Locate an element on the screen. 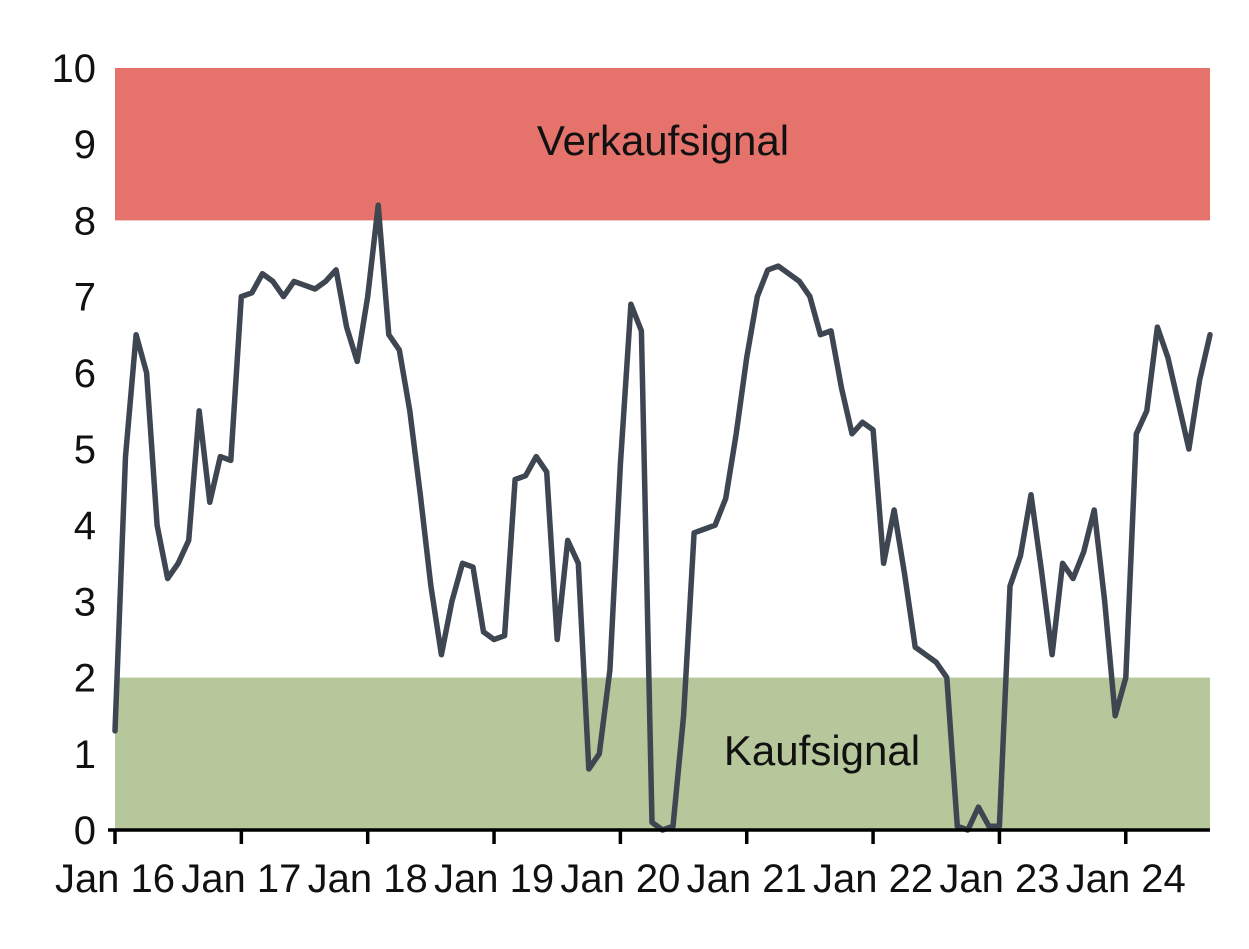  x-tick-label: Jan 17 is located at coordinates (241, 879).